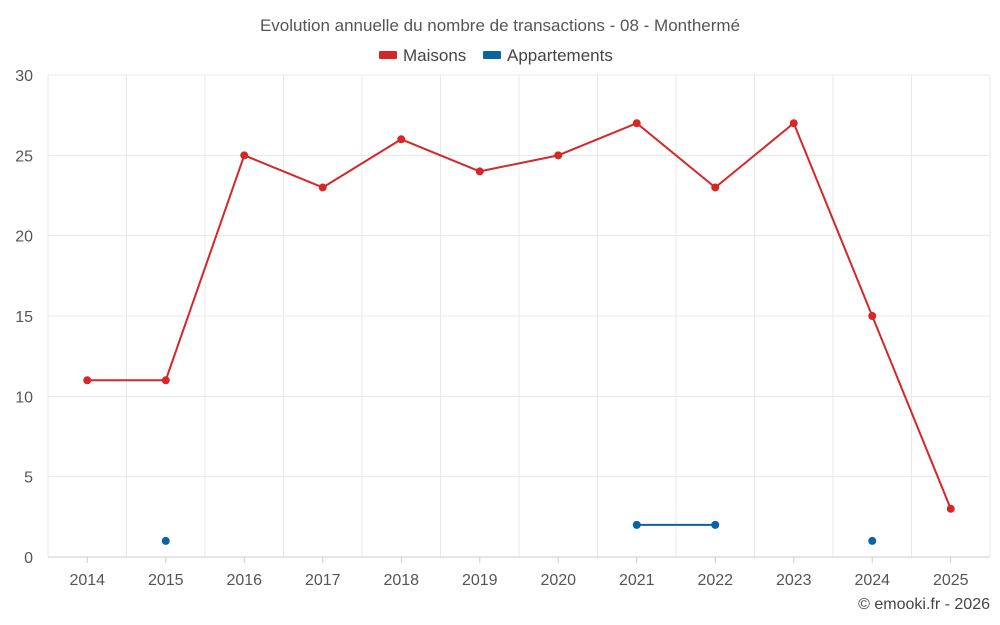  Describe the element at coordinates (87, 380) in the screenshot. I see `data-point-maisons-2014` at that location.